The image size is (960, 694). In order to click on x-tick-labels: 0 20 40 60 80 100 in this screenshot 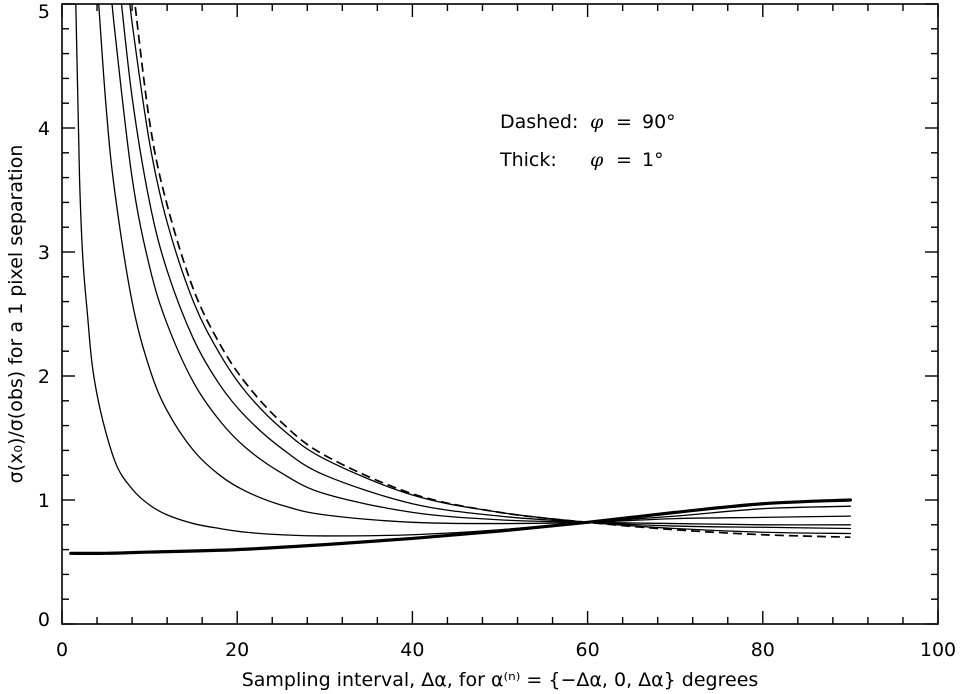, I will do `click(506, 650)`.